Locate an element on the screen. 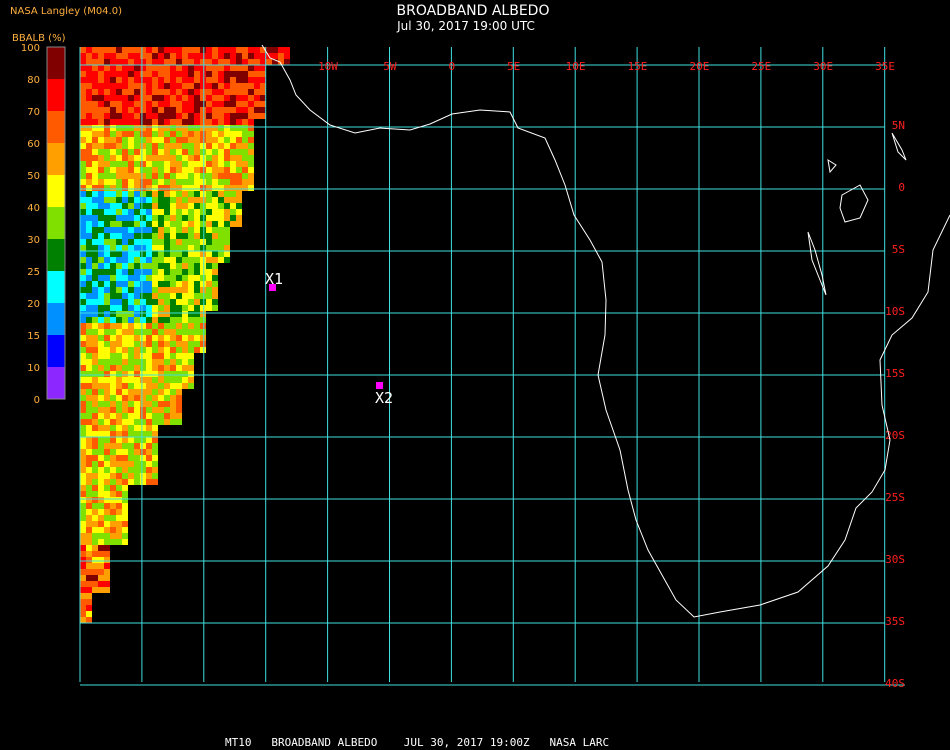  lon-label: 15E is located at coordinates (638, 66).